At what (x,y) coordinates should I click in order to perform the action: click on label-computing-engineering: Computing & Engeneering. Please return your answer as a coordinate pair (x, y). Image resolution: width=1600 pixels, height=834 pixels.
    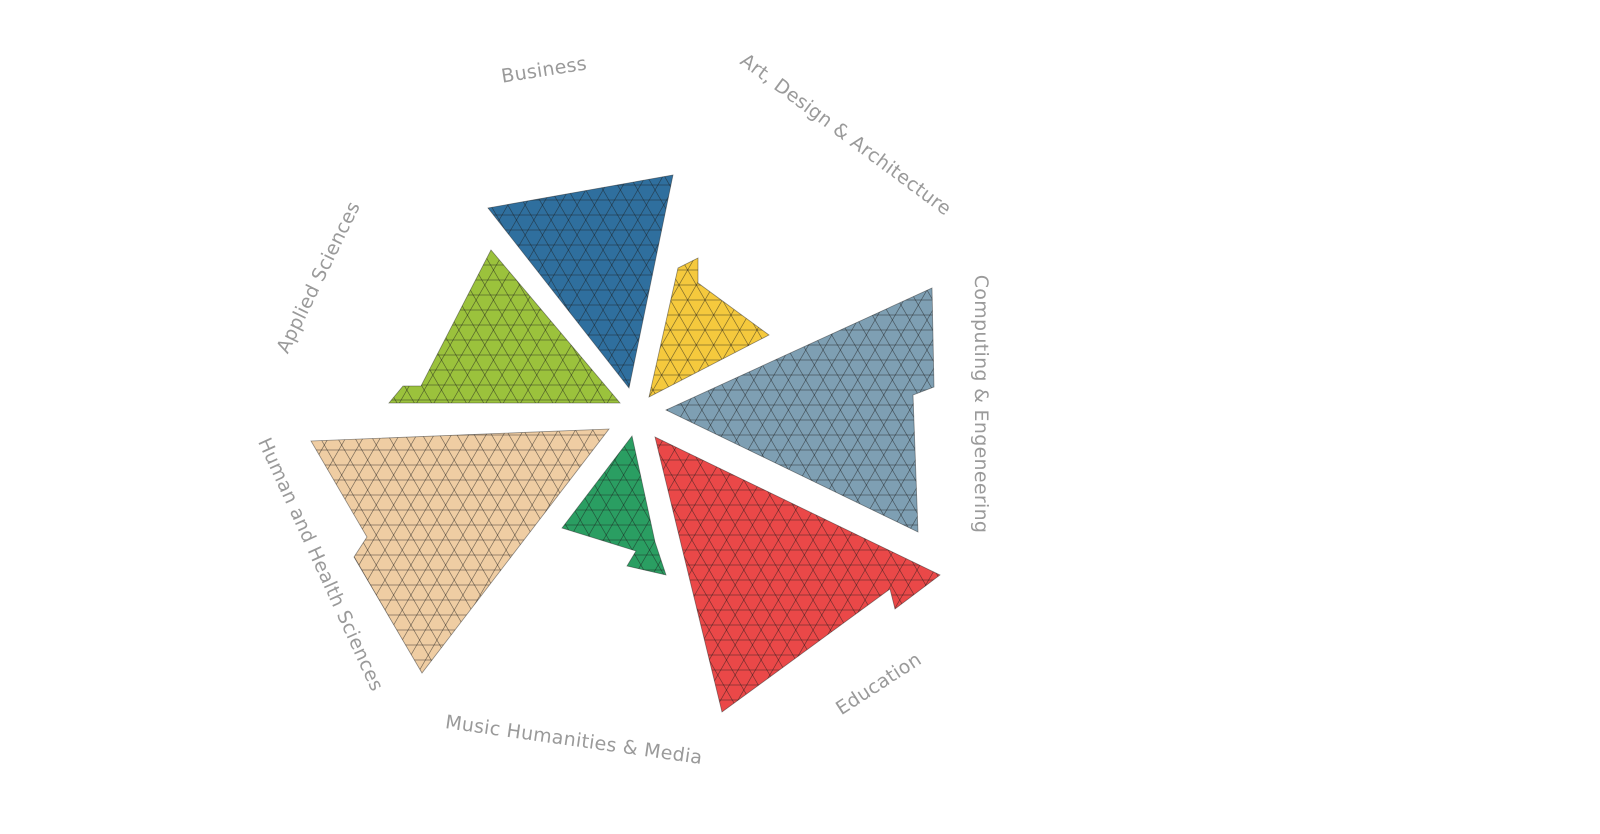
    Looking at the image, I should click on (981, 404).